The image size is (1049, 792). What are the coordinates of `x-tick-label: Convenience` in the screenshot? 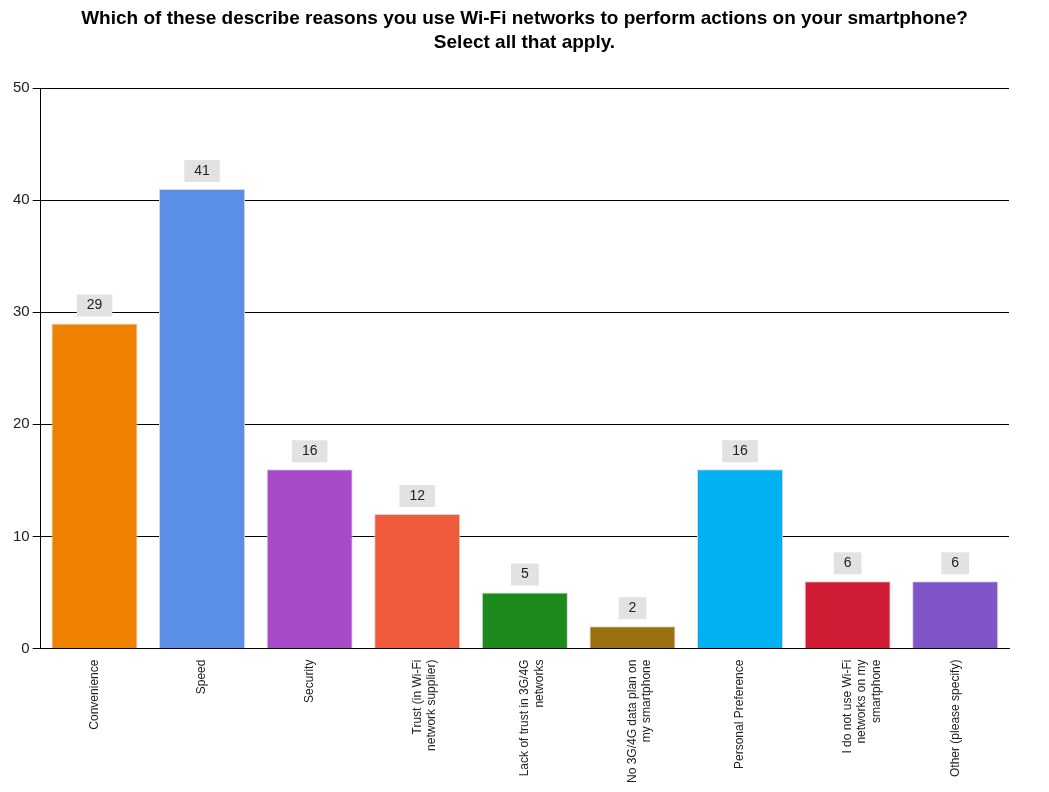 It's located at (93, 694).